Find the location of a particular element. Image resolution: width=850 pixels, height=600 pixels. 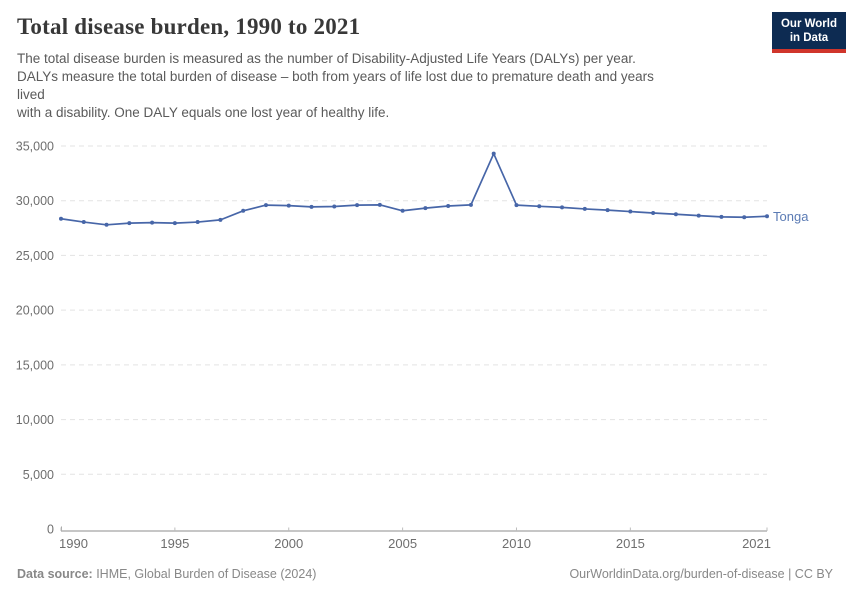

x-axis-tick-label: 2000 is located at coordinates (288, 543).